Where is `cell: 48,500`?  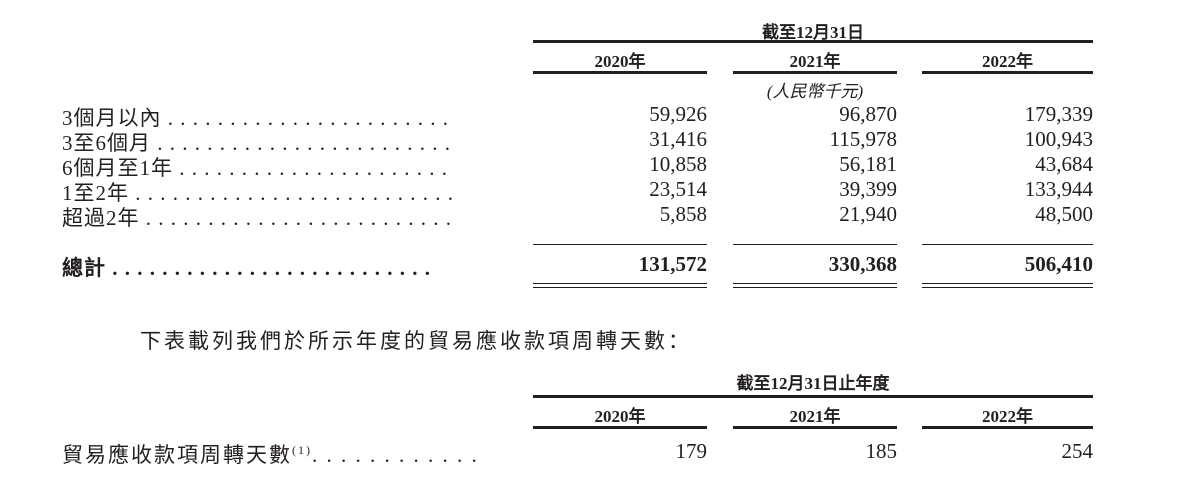 cell: 48,500 is located at coordinates (1064, 214).